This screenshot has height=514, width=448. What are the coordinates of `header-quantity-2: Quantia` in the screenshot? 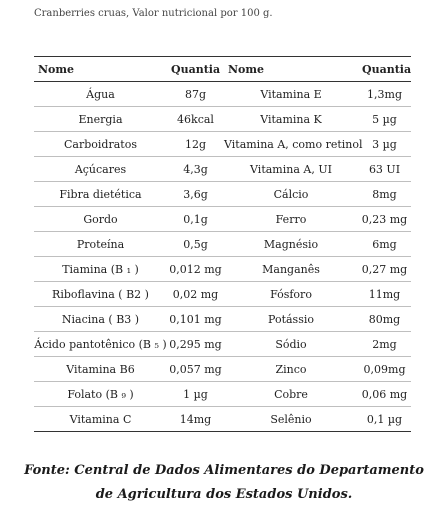 It's located at (387, 69).